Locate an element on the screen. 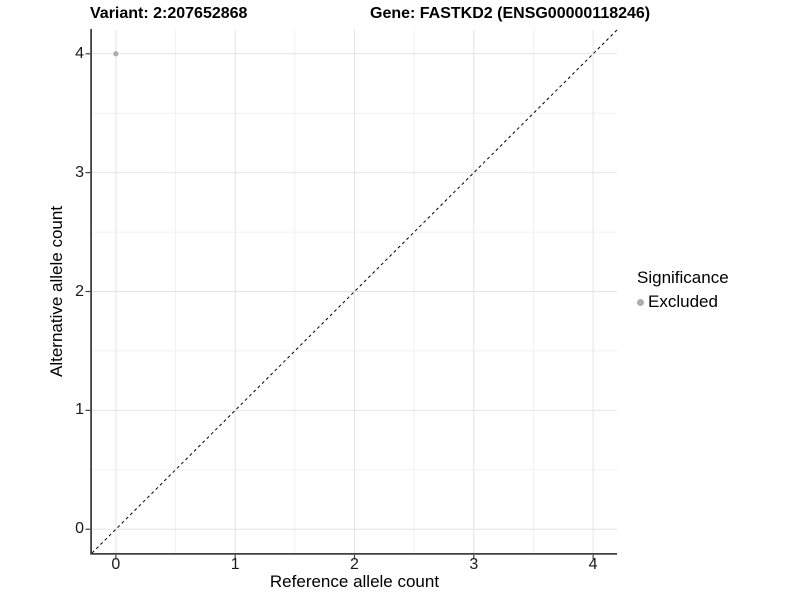  legend-title: Significance is located at coordinates (683, 277).